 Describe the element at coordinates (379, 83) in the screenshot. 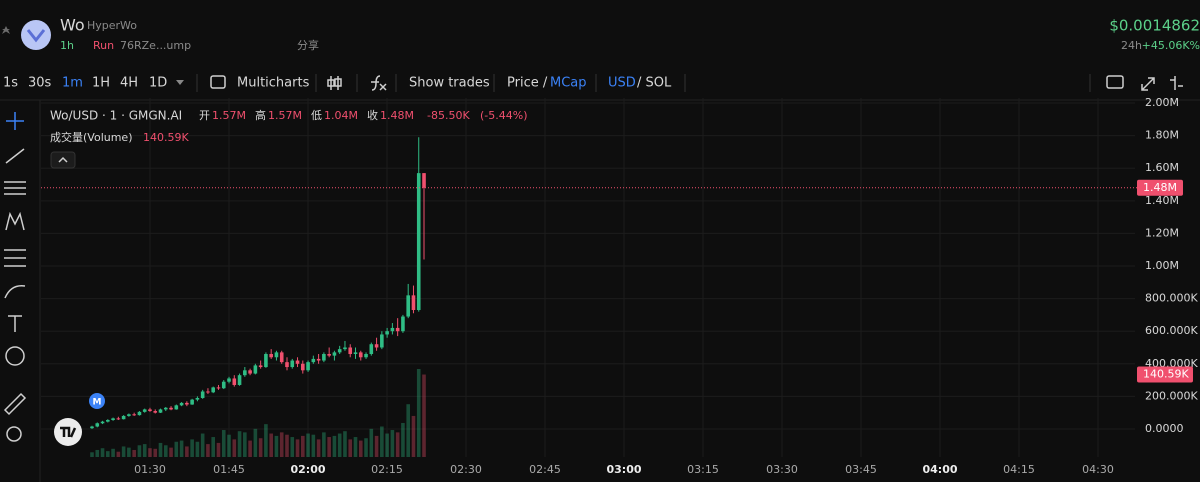

I see `indicator-icon` at that location.